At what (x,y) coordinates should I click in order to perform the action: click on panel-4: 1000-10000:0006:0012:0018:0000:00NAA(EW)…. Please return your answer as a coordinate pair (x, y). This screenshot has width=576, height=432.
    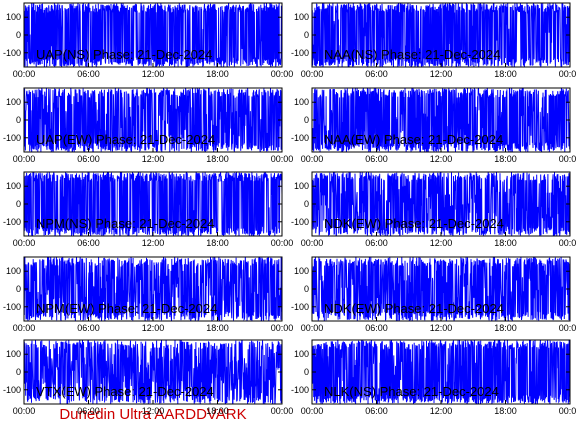
    Looking at the image, I should click on (433, 125).